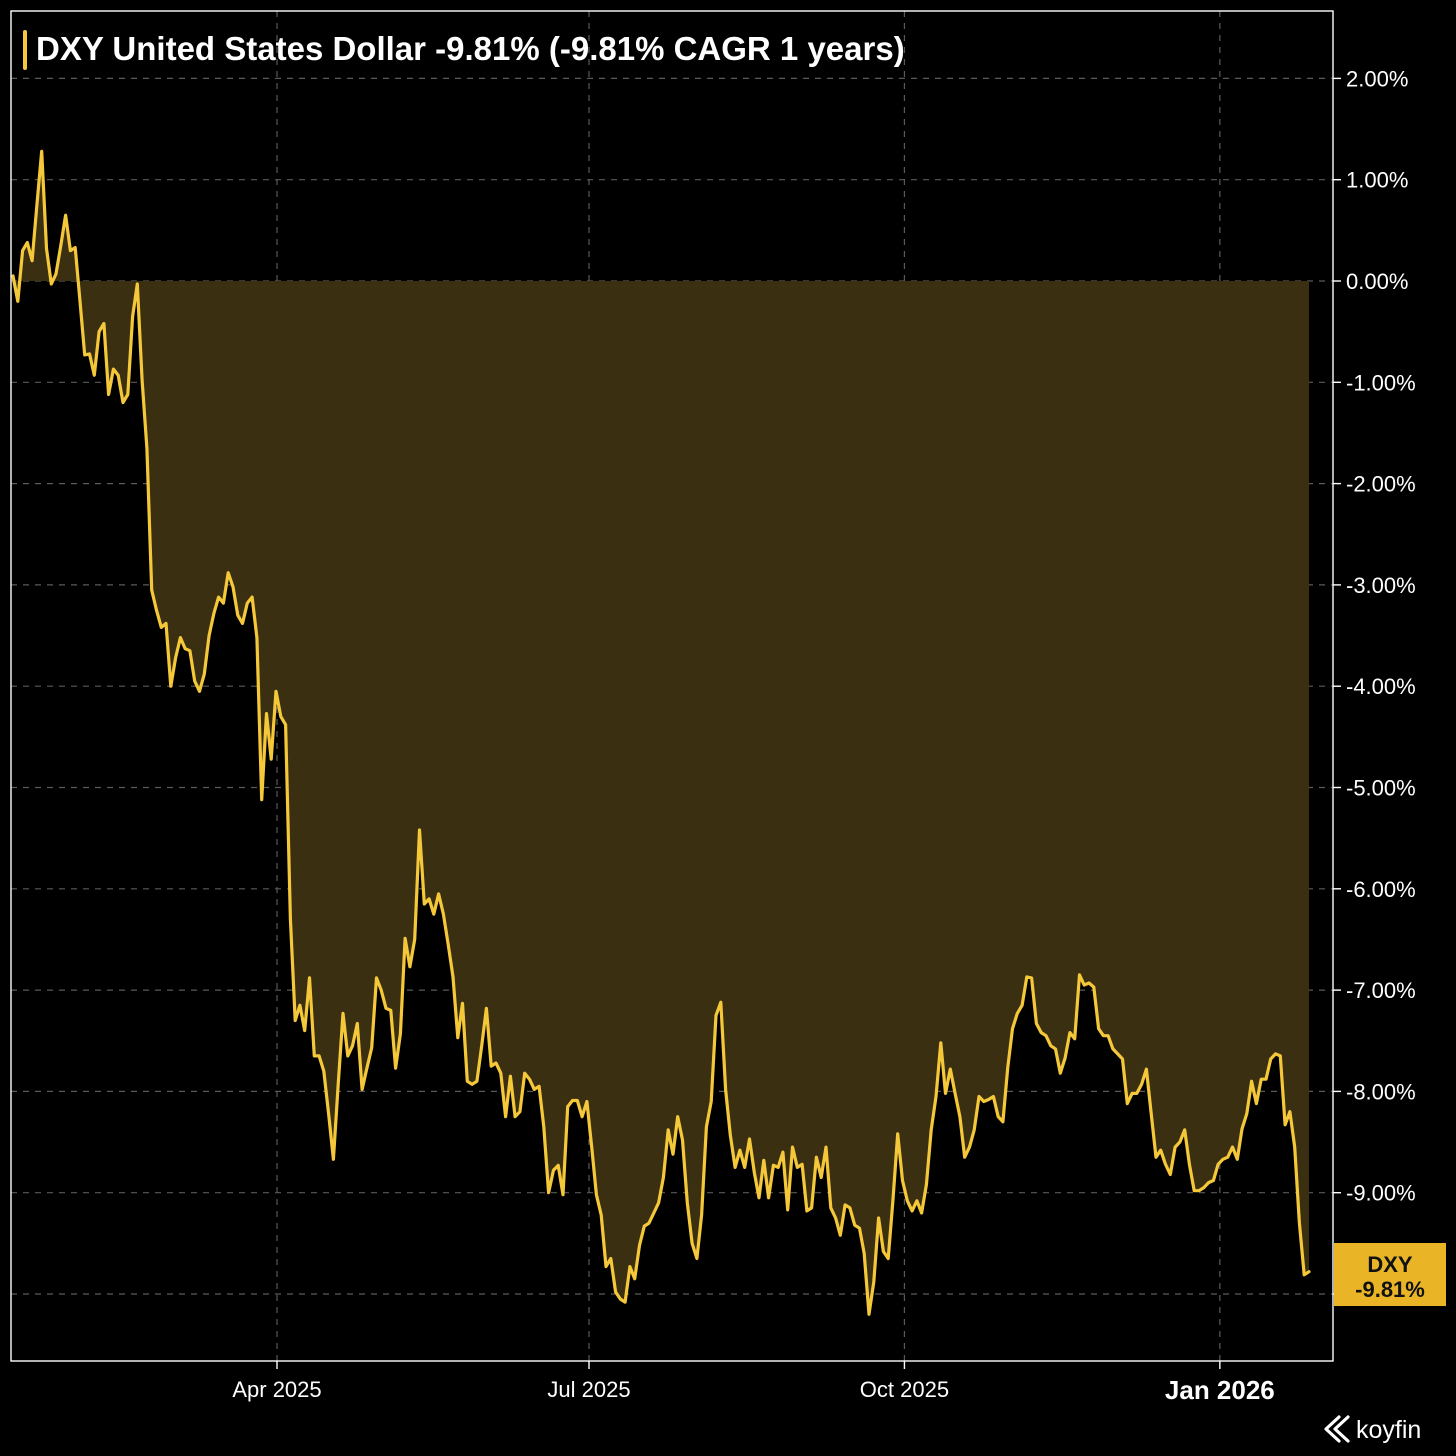 This screenshot has height=1456, width=1456. I want to click on title-series-marker, so click(25, 50).